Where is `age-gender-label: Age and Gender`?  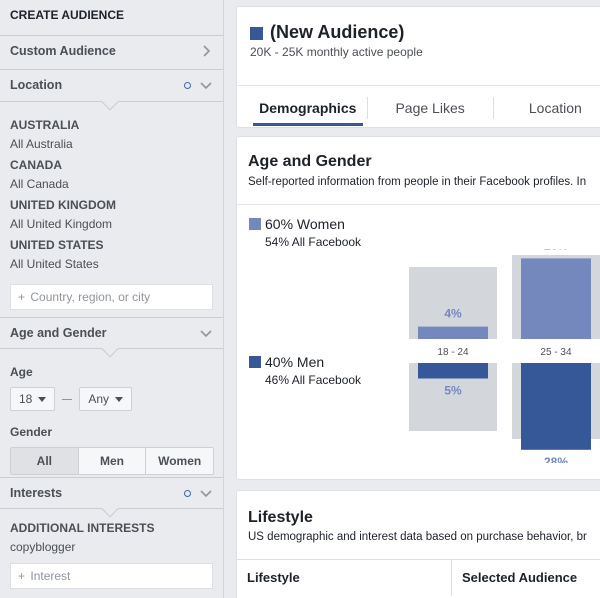 age-gender-label: Age and Gender is located at coordinates (58, 333).